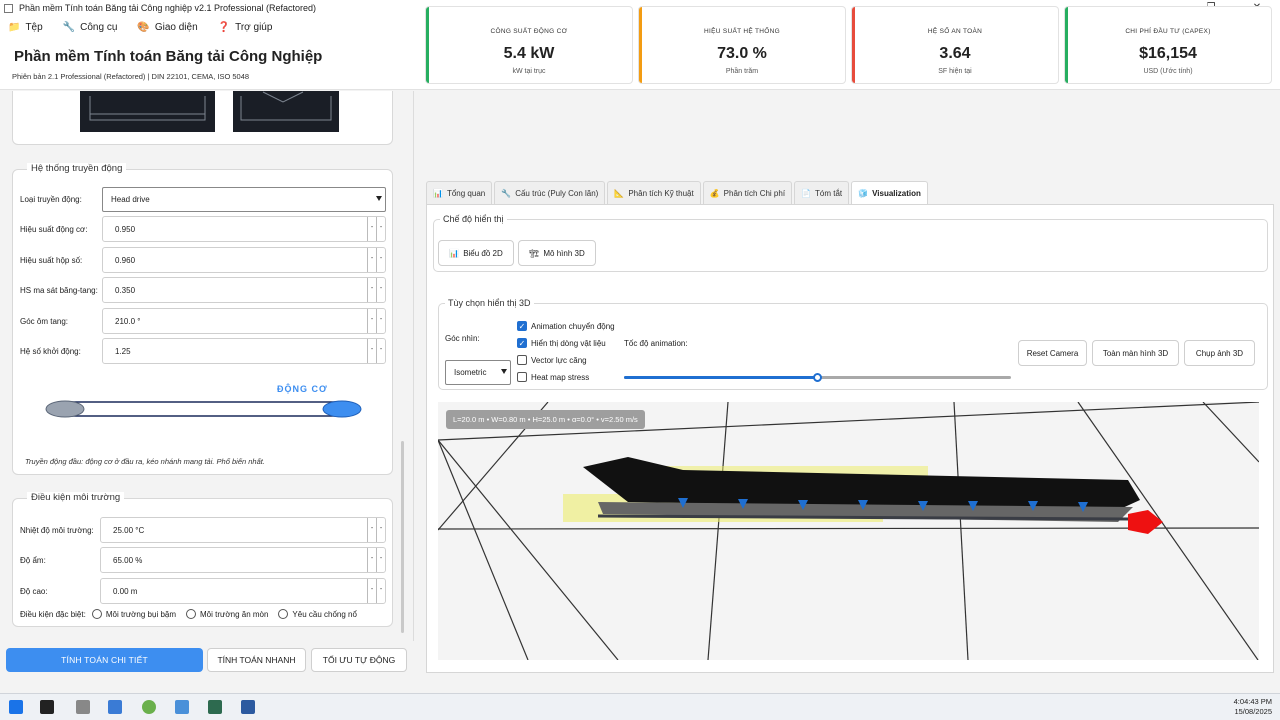 This screenshot has width=1280, height=720. What do you see at coordinates (244, 321) in the screenshot?
I see `wrap-angle-input: 210.0 ° - -` at bounding box center [244, 321].